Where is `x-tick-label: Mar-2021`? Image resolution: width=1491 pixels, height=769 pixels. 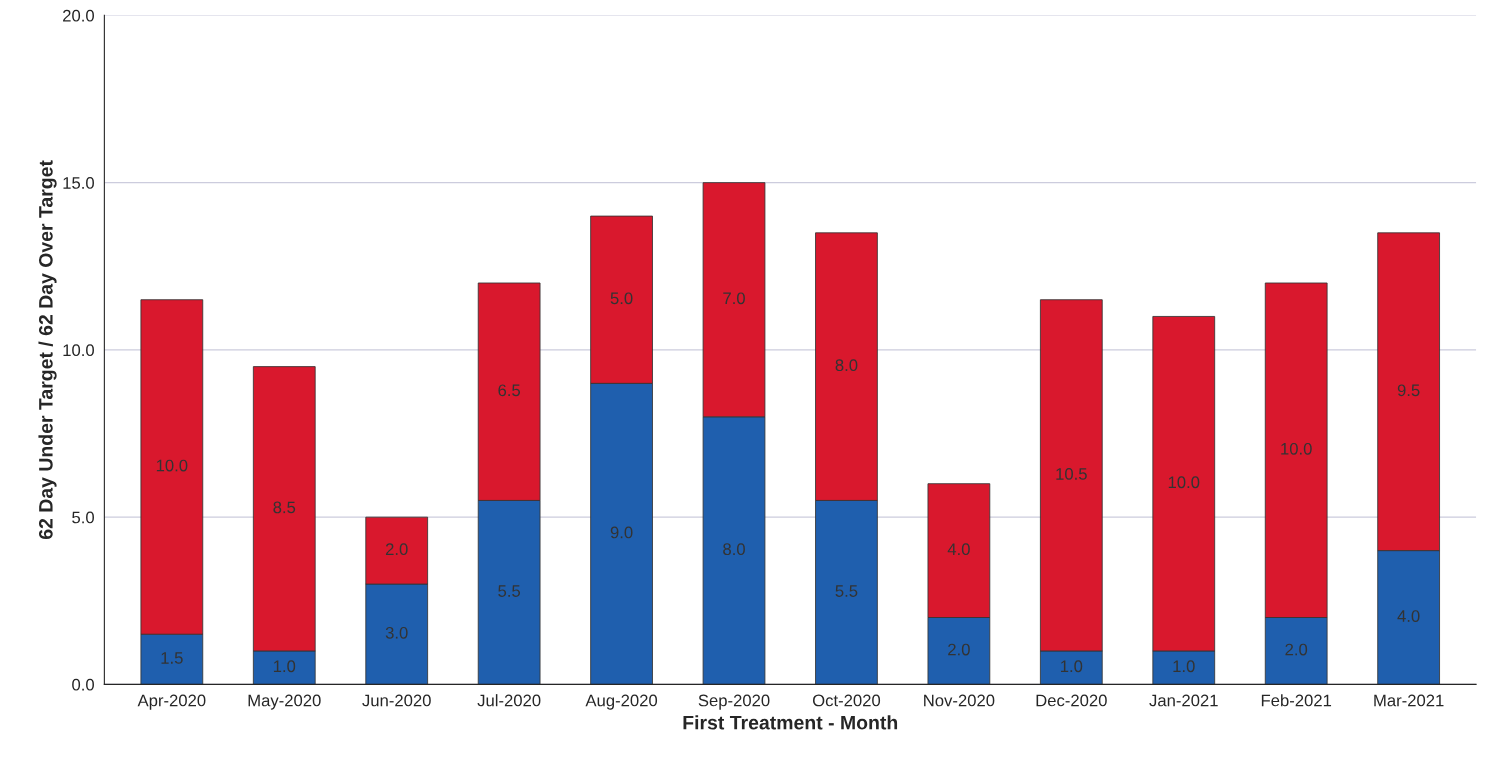
x-tick-label: Mar-2021 is located at coordinates (1409, 700).